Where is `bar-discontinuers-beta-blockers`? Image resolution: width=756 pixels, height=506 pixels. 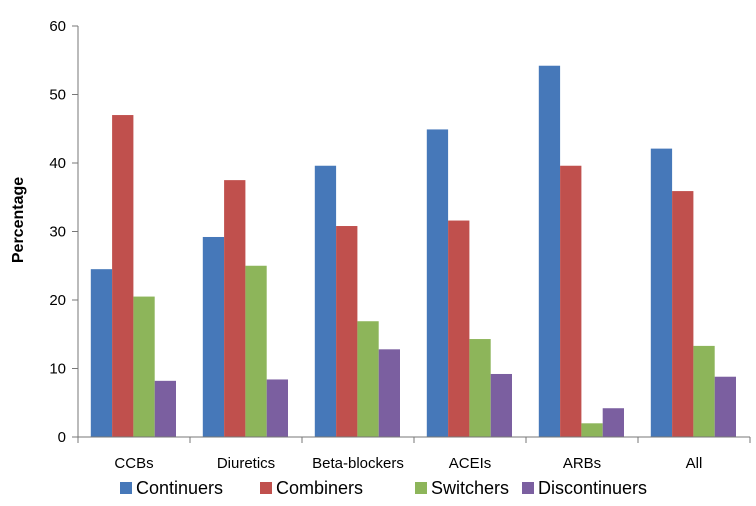
bar-discontinuers-beta-blockers is located at coordinates (389, 393).